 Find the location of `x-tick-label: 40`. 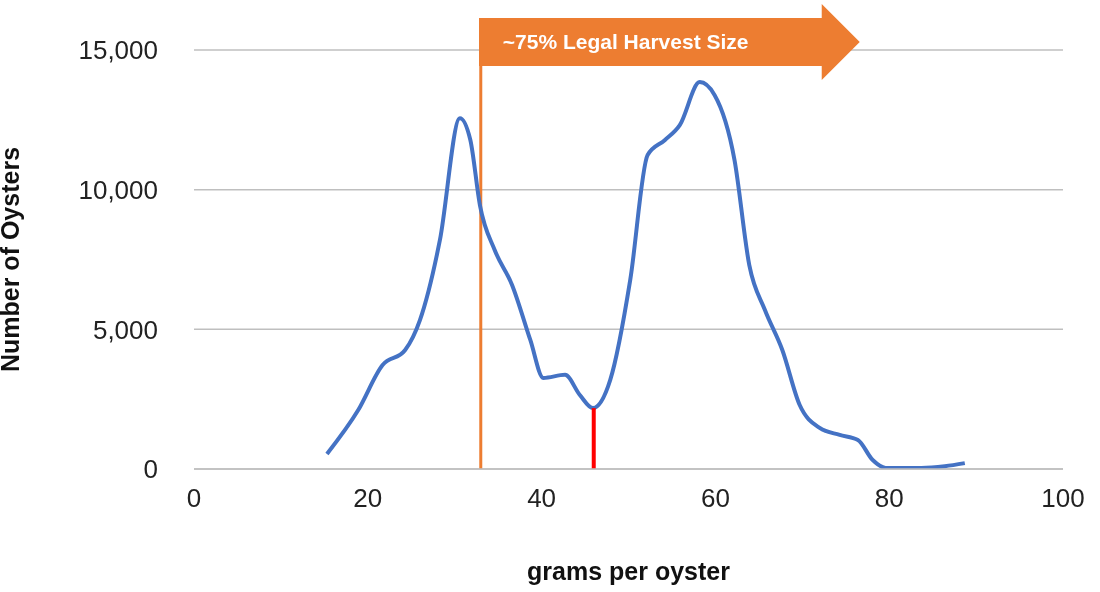

x-tick-label: 40 is located at coordinates (542, 498).